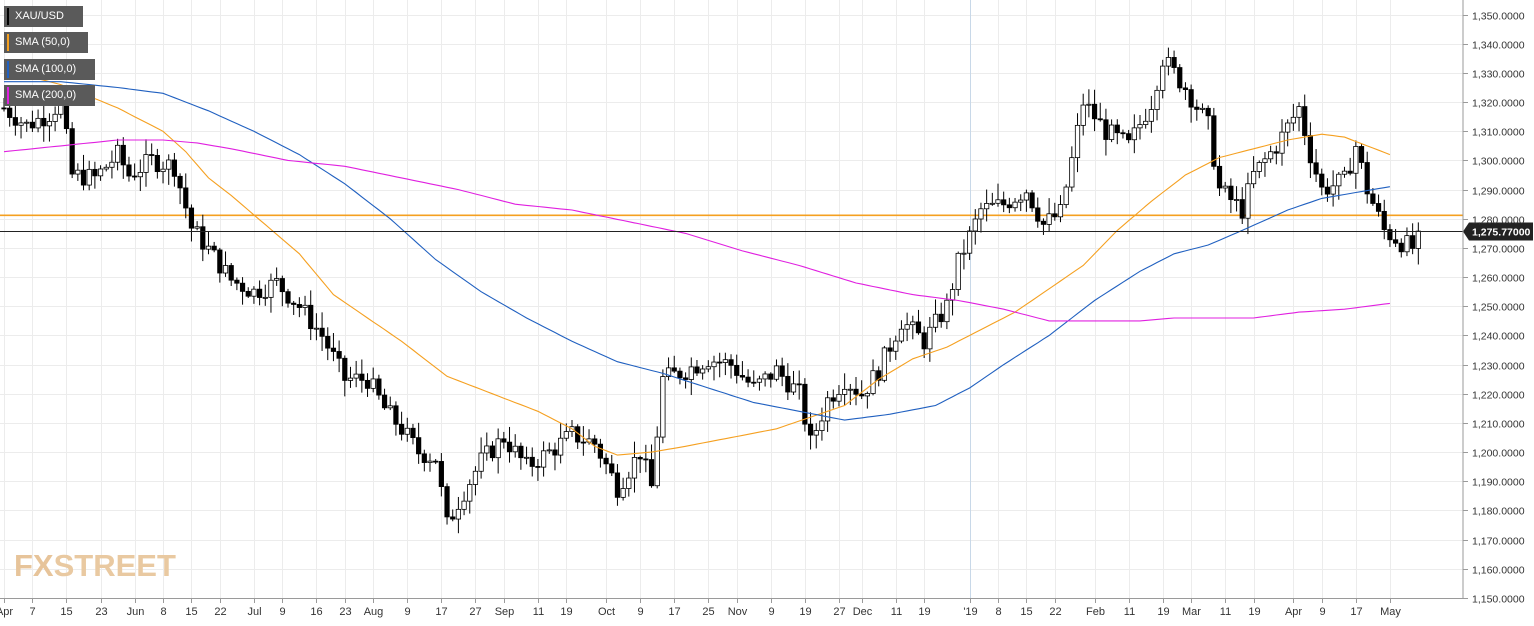 Image resolution: width=1534 pixels, height=626 pixels. I want to click on x-tick-label: 8, so click(163, 612).